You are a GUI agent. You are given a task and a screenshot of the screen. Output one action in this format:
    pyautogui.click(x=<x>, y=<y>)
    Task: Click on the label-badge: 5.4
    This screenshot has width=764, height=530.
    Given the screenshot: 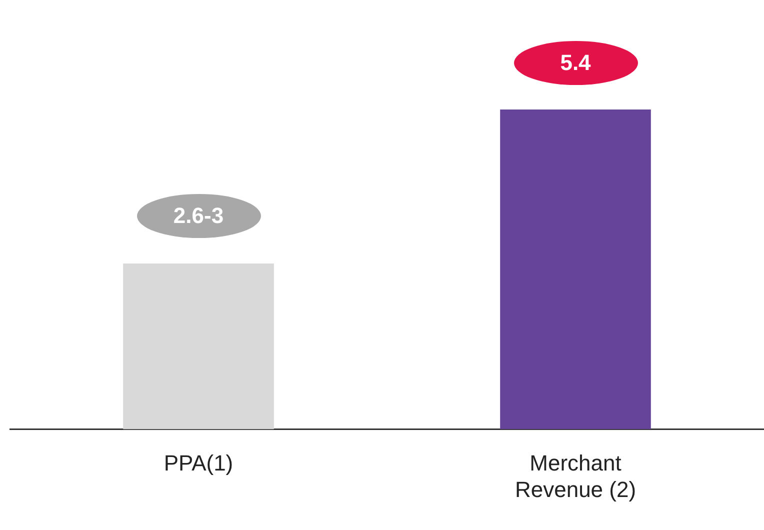 What is the action you would take?
    pyautogui.click(x=576, y=62)
    